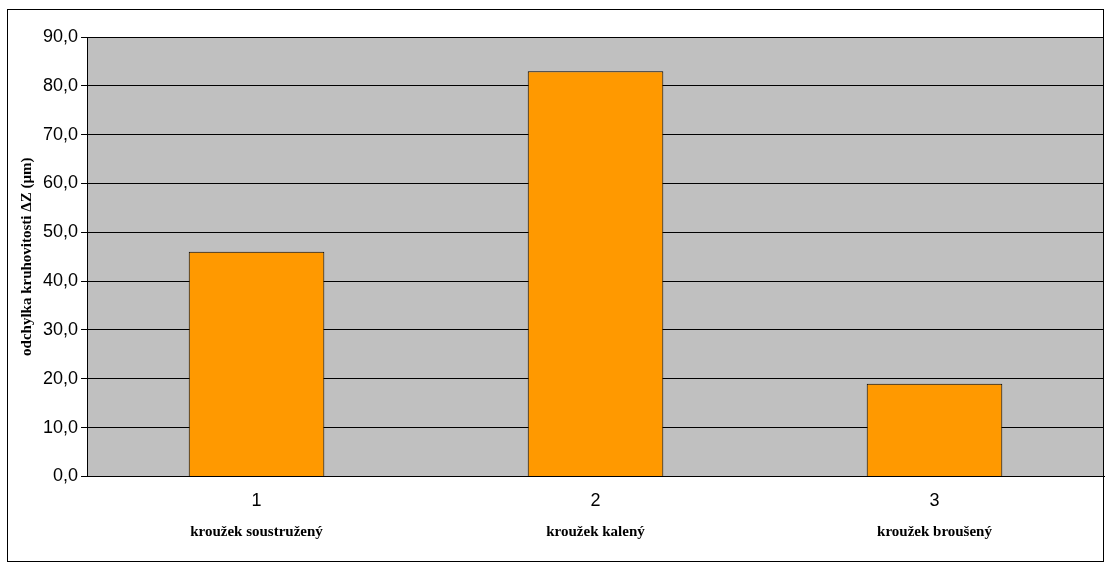 The width and height of the screenshot is (1106, 565). I want to click on y-tick-label: 70,0, so click(60, 133).